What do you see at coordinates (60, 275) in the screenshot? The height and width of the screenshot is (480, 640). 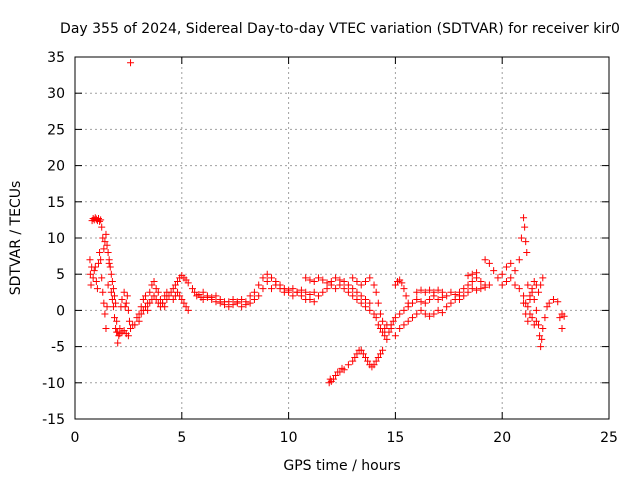 I see `y-tick-label: 5` at bounding box center [60, 275].